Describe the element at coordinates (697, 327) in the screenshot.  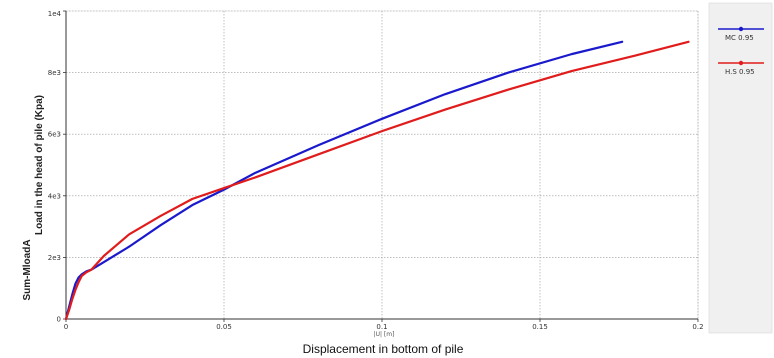
I see `x-tick-label: 0.2` at that location.